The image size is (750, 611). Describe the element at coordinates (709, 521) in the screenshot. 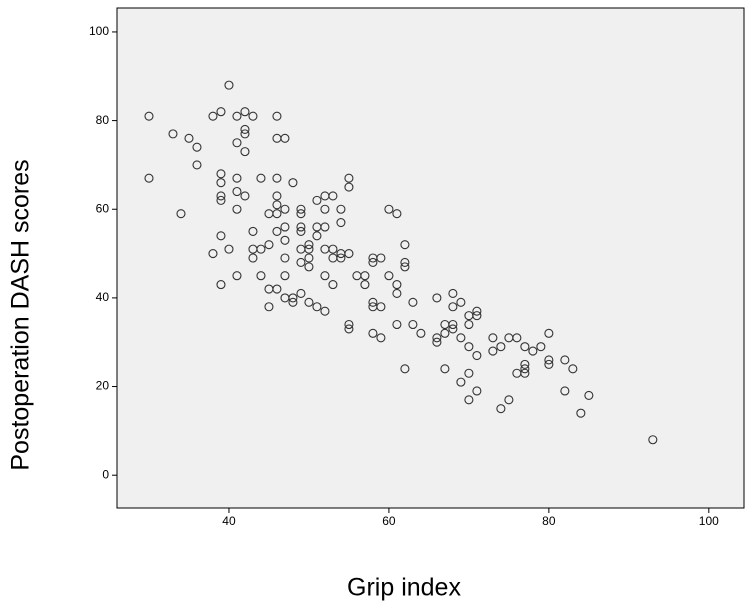

I see `x-tick-label: 100` at that location.